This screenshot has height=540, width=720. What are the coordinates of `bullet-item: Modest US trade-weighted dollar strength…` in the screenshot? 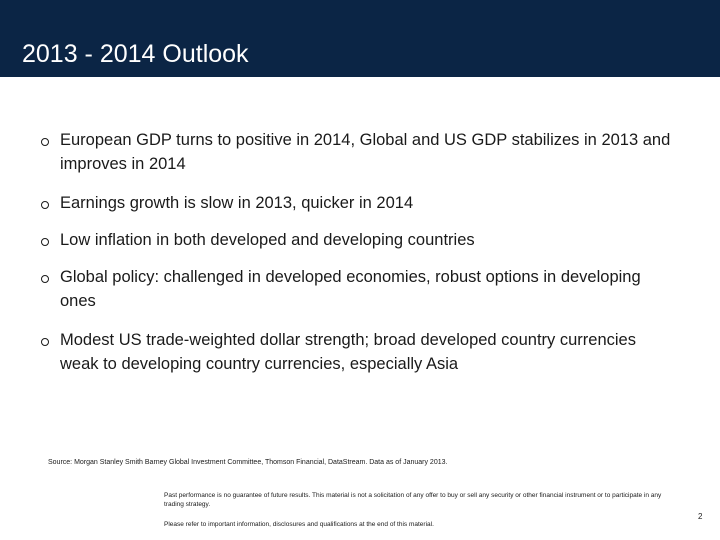 It's located at (357, 352).